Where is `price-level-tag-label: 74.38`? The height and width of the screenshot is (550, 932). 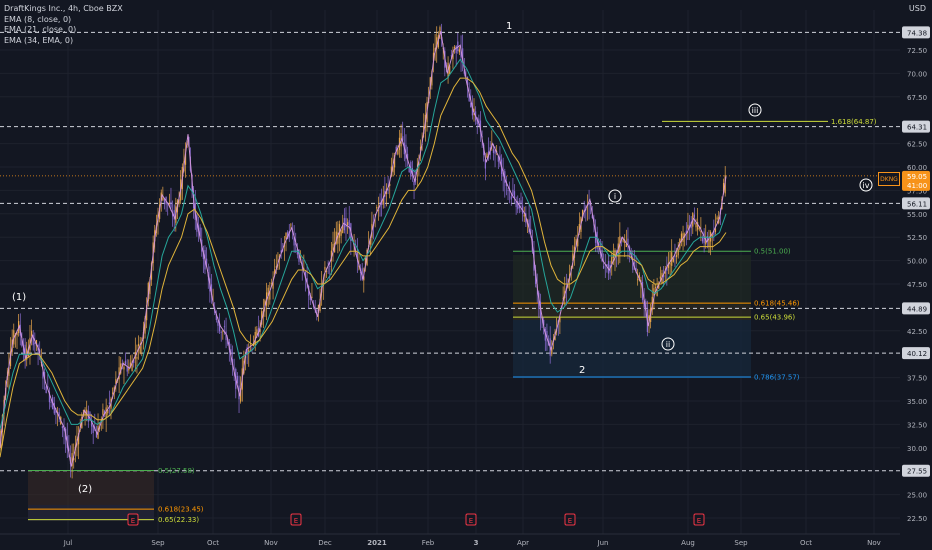
price-level-tag-label: 74.38 is located at coordinates (917, 33).